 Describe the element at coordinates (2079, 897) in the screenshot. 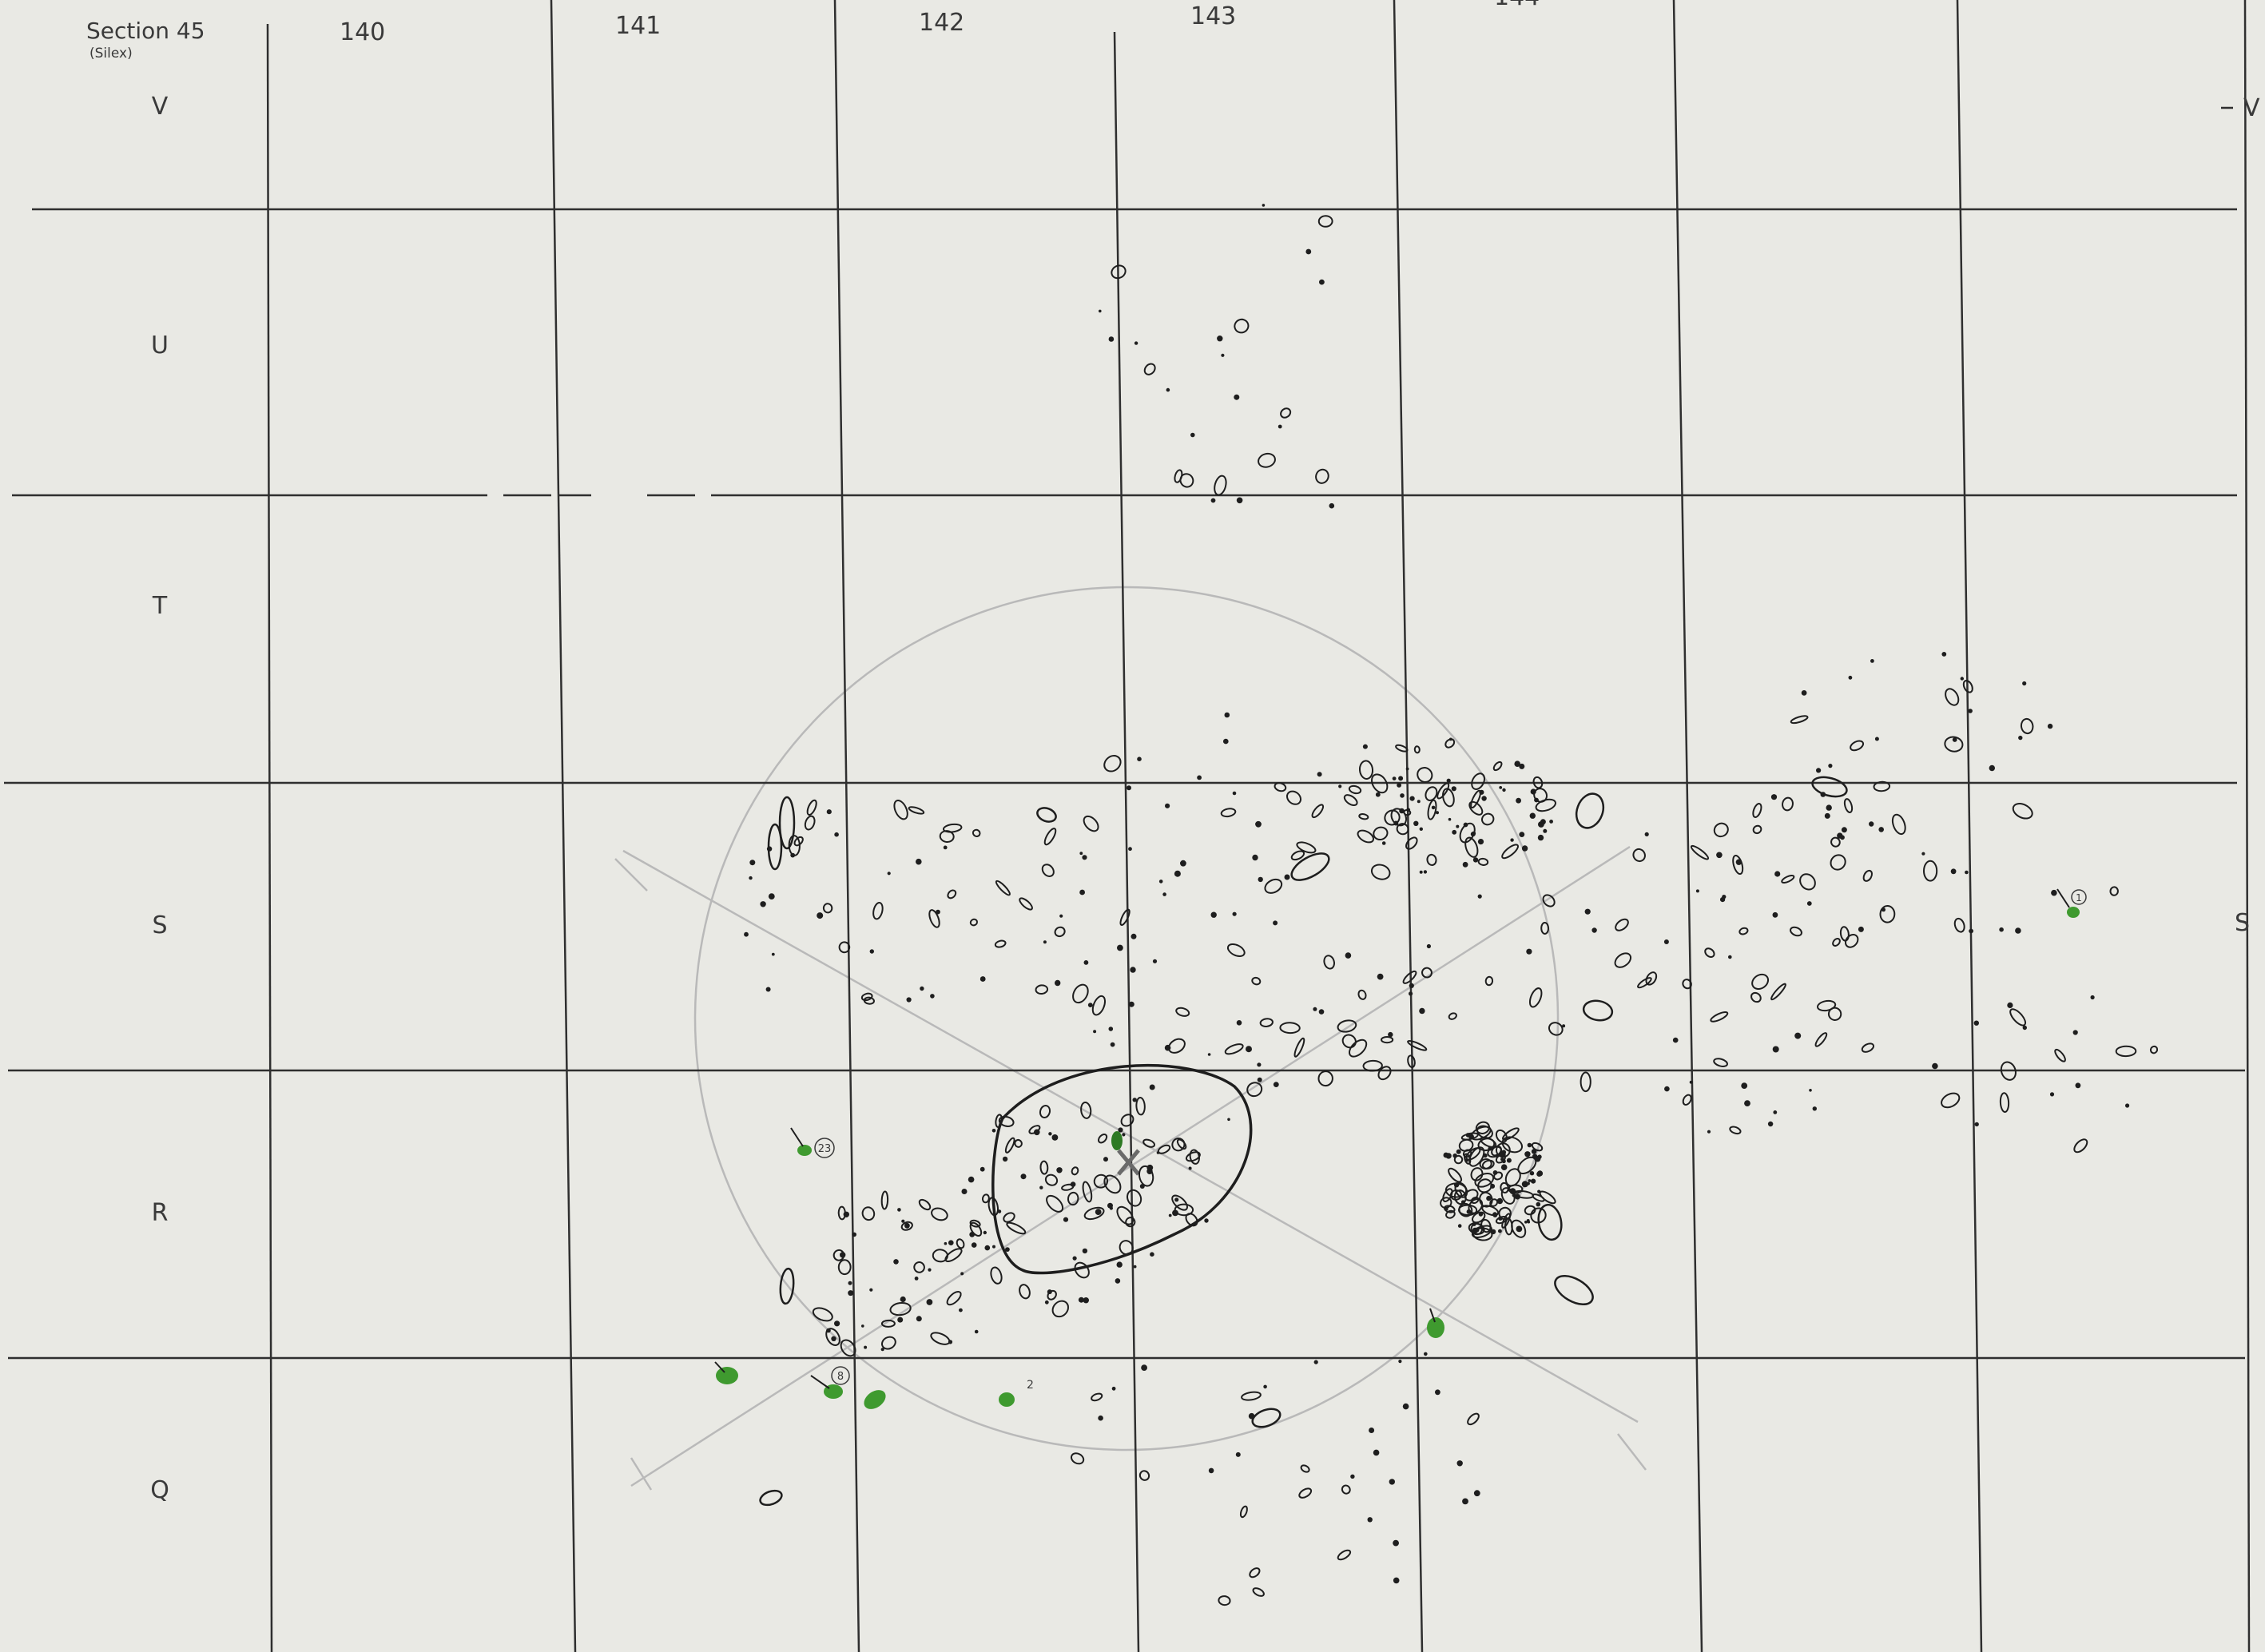

I see `find-circle` at that location.